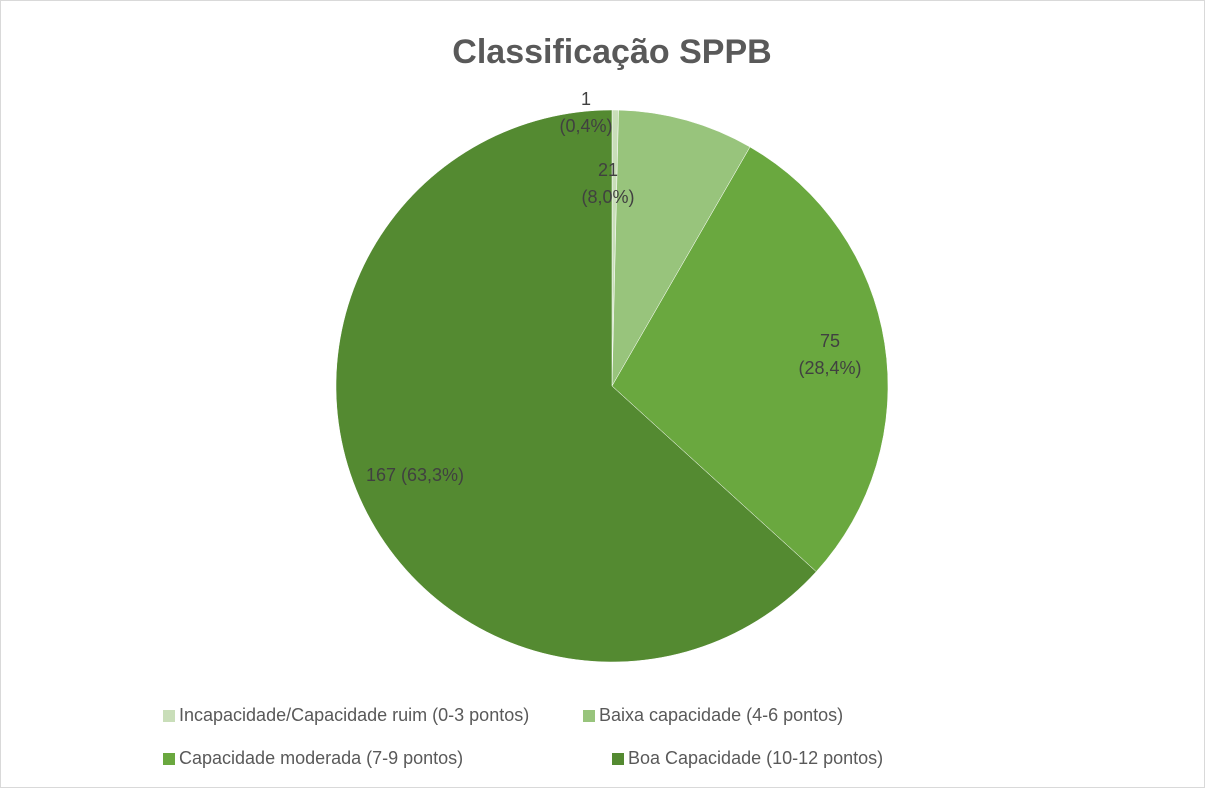  I want to click on legend-label: Capacidade moderada (7-9 pontos), so click(321, 758).